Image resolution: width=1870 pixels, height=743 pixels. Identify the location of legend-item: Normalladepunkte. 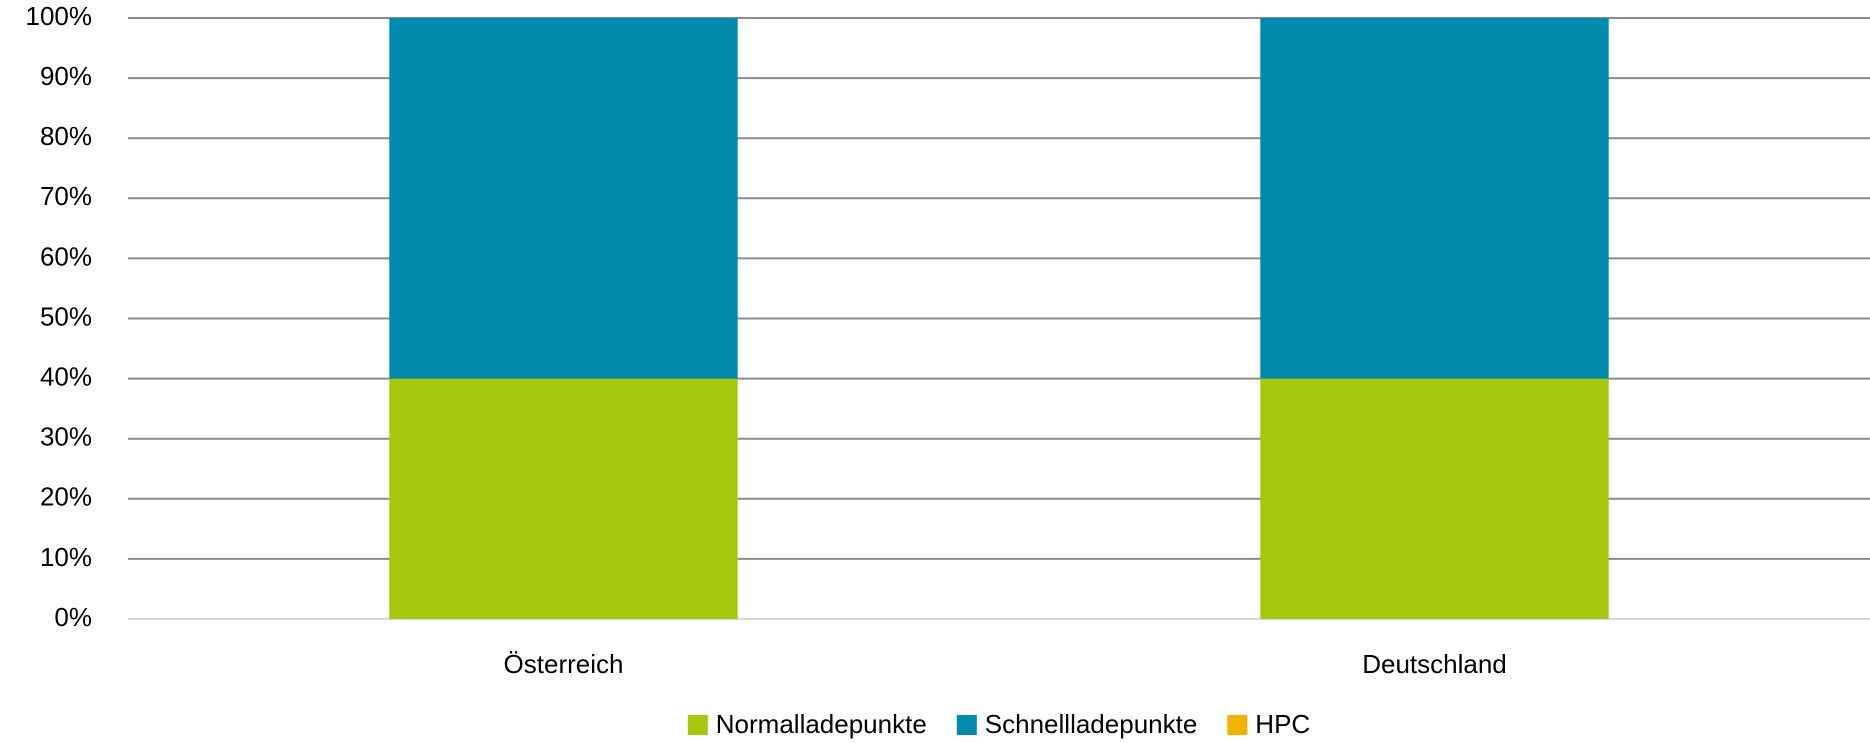
(807, 724).